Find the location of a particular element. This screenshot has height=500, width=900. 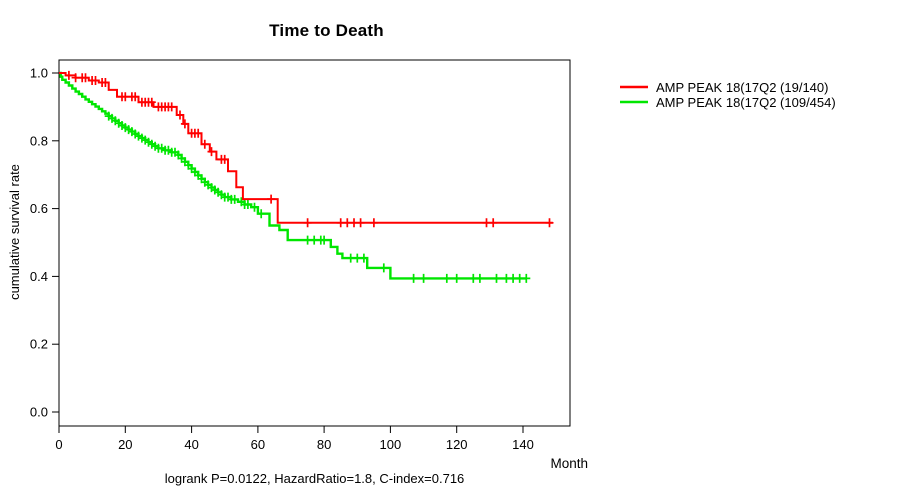

y-tick-label: 1.0 is located at coordinates (39, 73).